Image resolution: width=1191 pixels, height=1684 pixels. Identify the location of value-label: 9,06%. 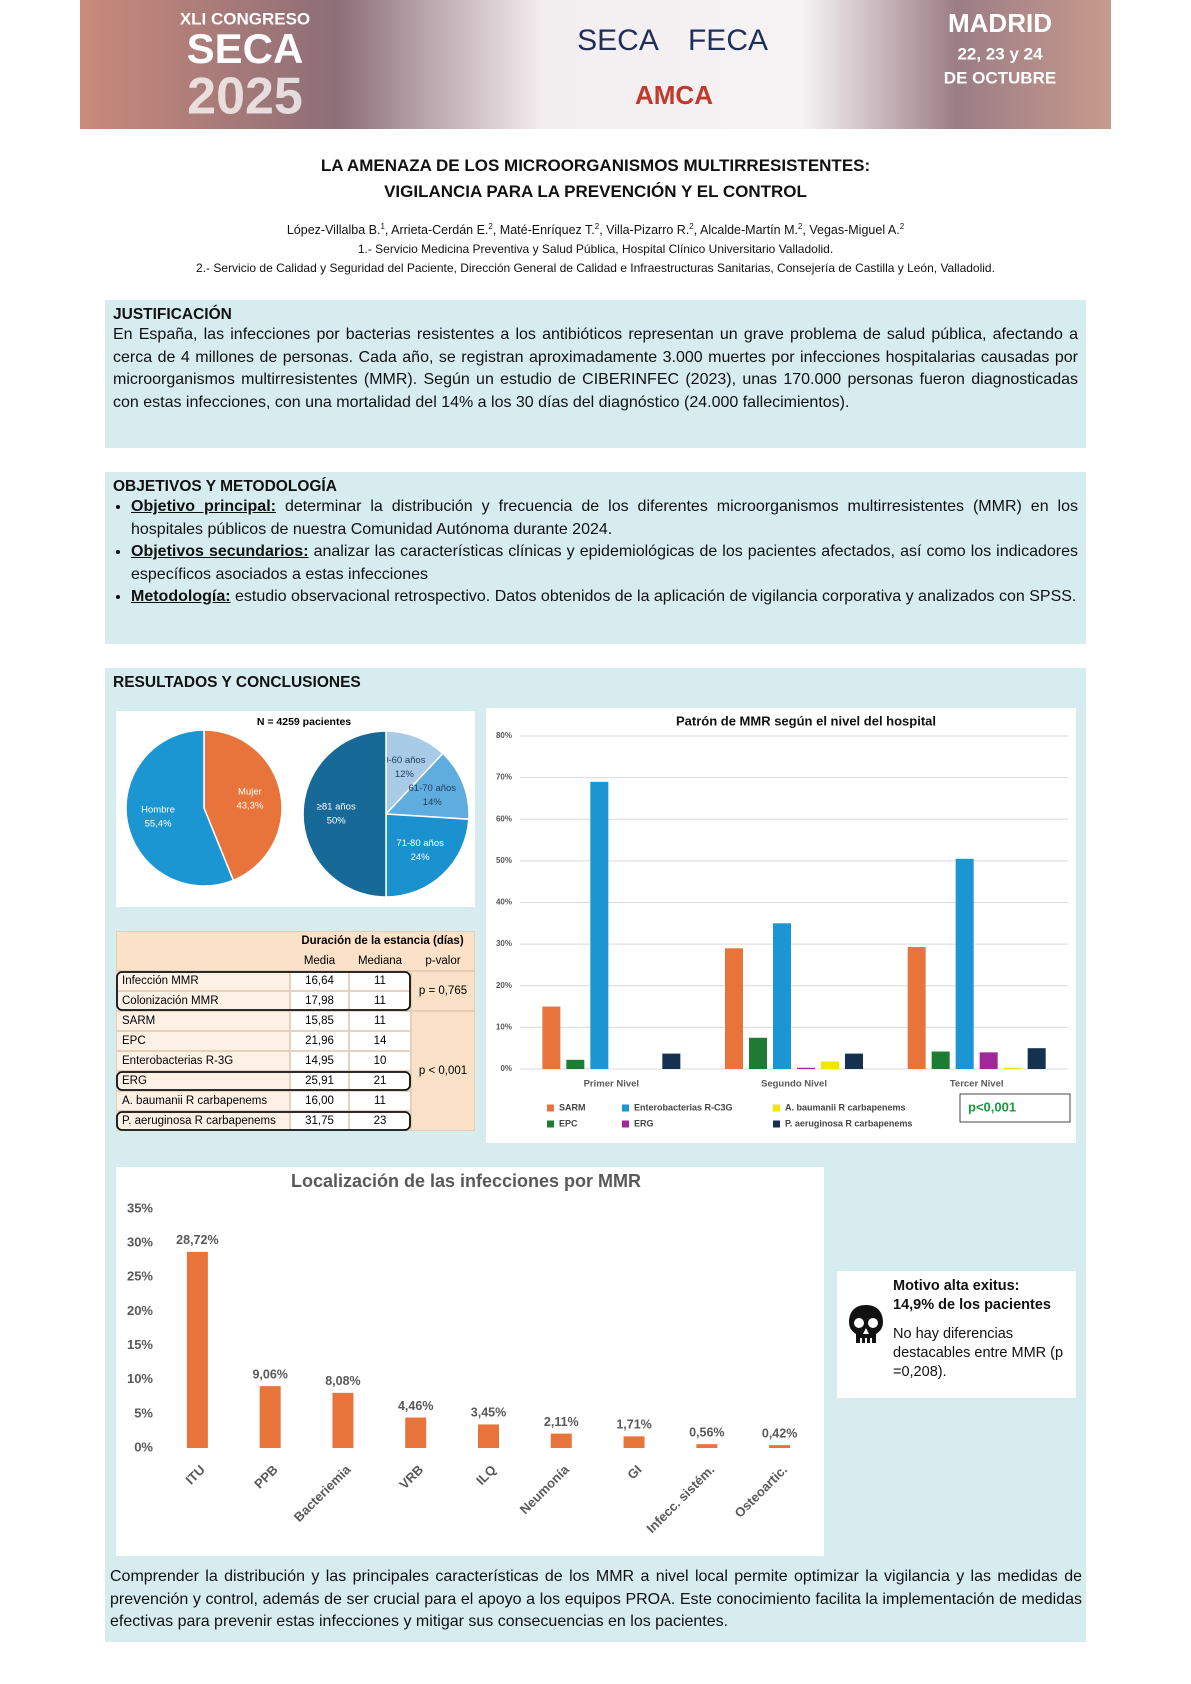
(269, 1374).